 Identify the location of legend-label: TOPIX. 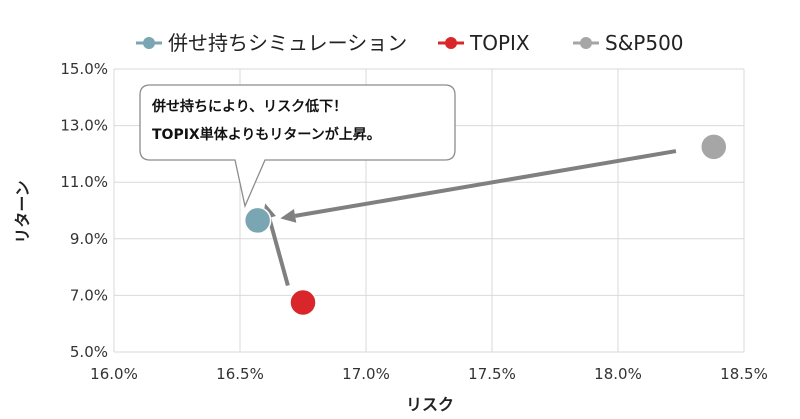
(499, 43).